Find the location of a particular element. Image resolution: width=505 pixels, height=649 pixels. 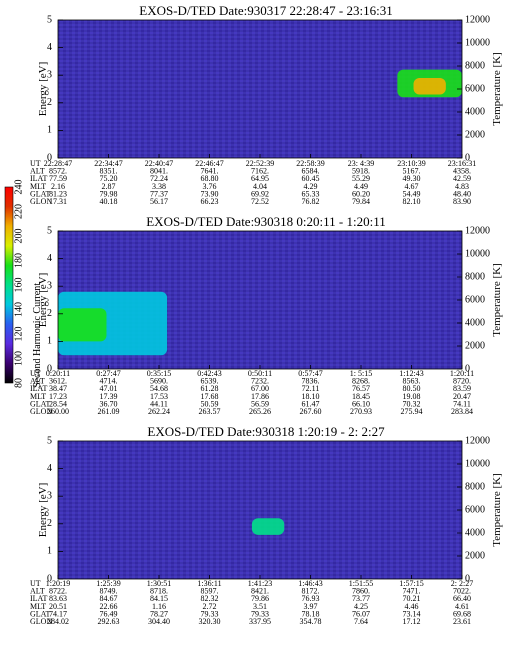

colorbar-tick-label: 220 is located at coordinates (18, 211).